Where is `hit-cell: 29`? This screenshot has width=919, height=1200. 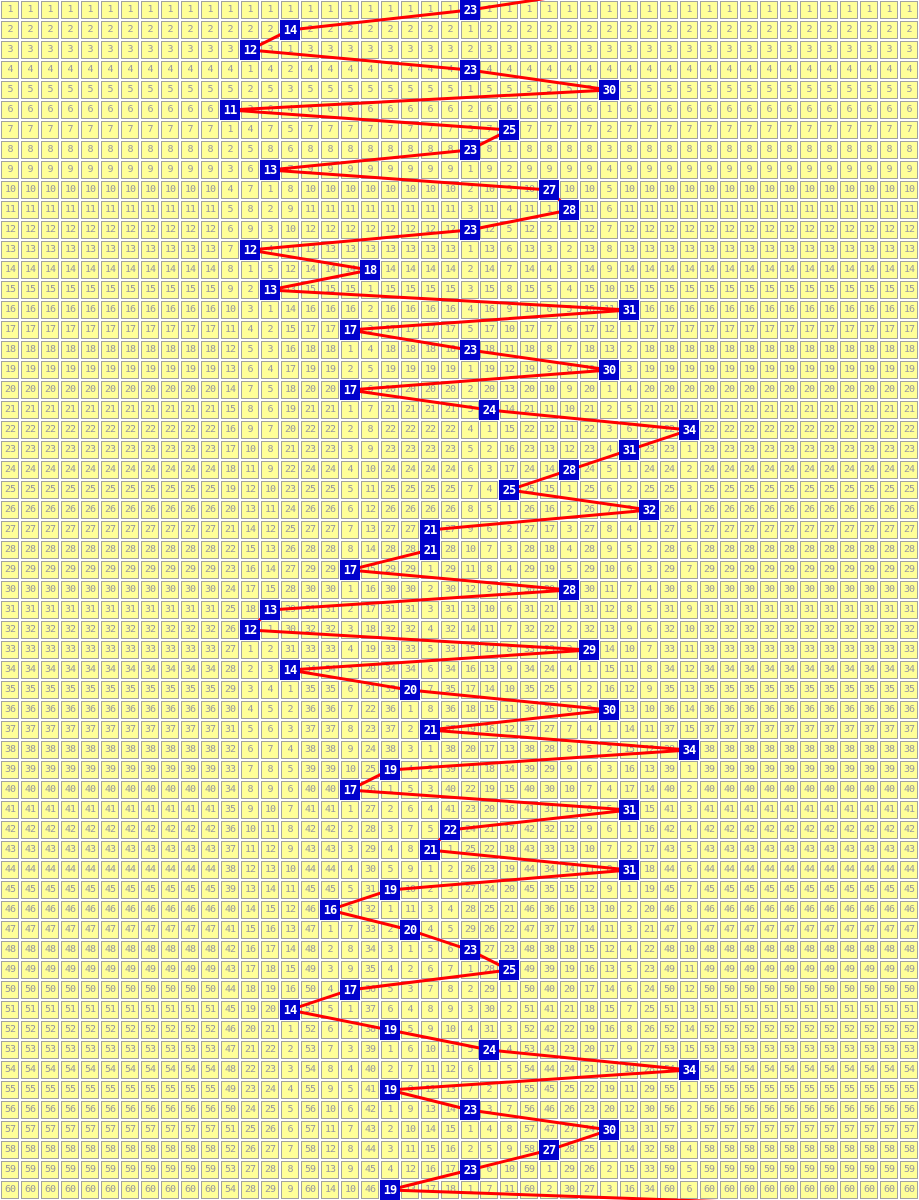
hit-cell: 29 is located at coordinates (589, 650).